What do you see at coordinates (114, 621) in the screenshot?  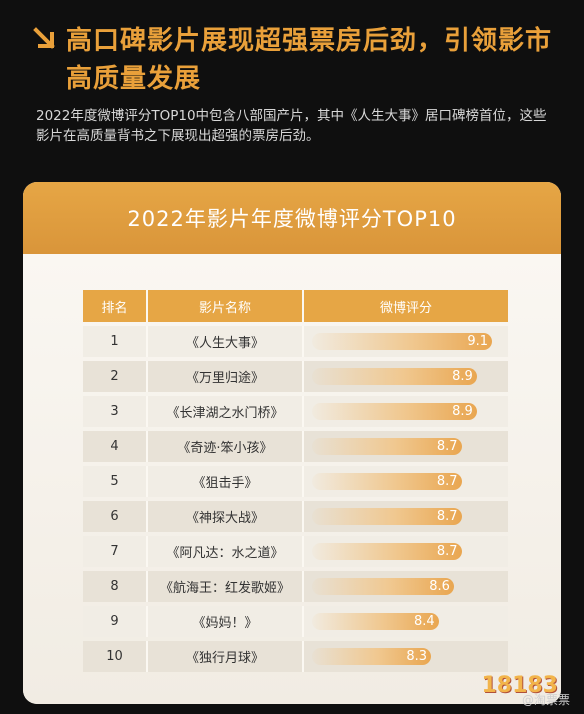 I see `rank-cell: 9` at bounding box center [114, 621].